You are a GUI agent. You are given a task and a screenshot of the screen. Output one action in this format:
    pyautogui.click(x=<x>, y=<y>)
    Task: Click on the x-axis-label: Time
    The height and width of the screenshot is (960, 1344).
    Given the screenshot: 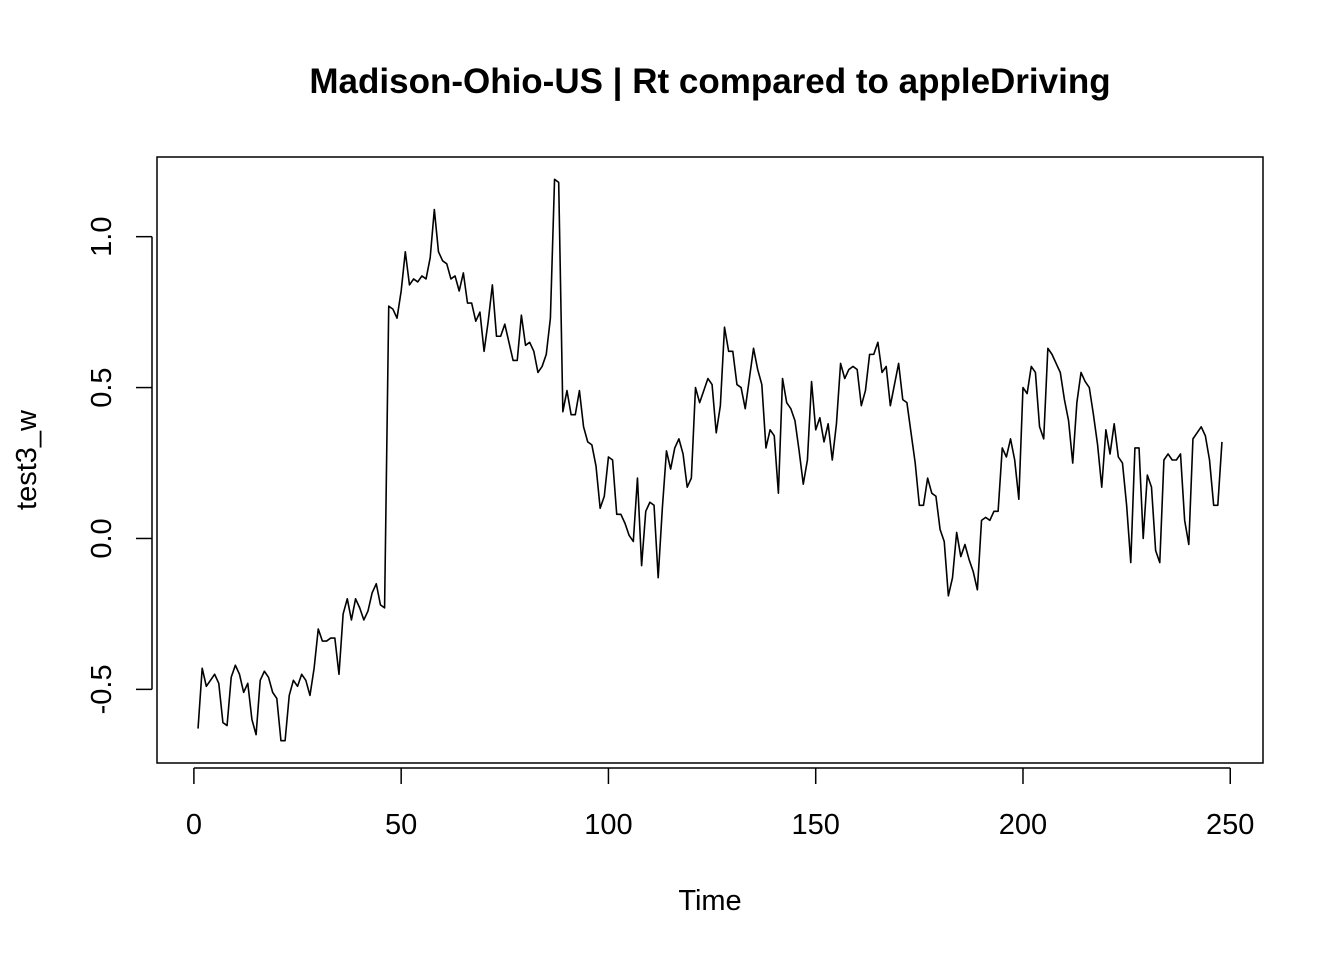 What is the action you would take?
    pyautogui.click(x=709, y=901)
    